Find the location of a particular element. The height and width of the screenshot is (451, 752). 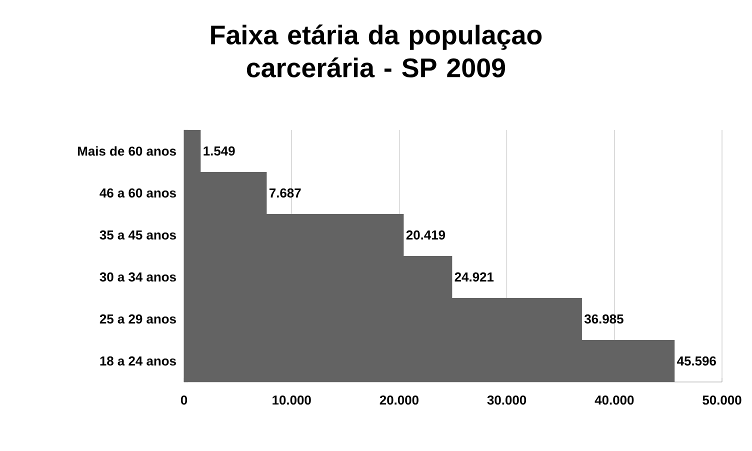

y-tick-label: 25 a 29 anos is located at coordinates (138, 319).